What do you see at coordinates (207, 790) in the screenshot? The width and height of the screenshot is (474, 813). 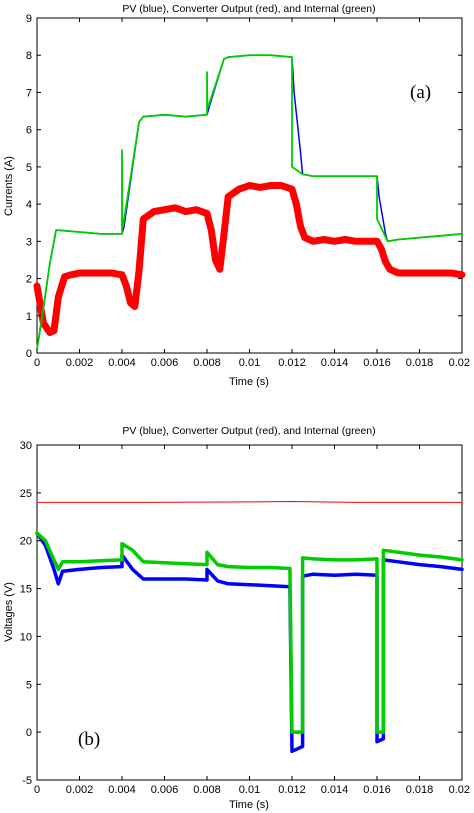 I see `voltages-x-tick-label: 0.008` at bounding box center [207, 790].